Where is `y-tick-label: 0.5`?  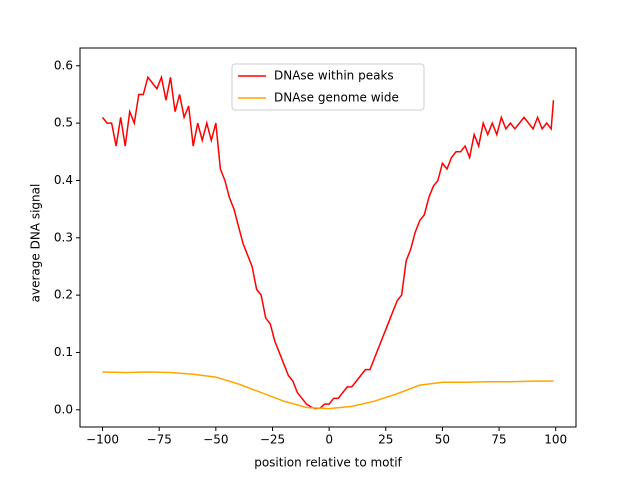
y-tick-label: 0.5 is located at coordinates (63, 123).